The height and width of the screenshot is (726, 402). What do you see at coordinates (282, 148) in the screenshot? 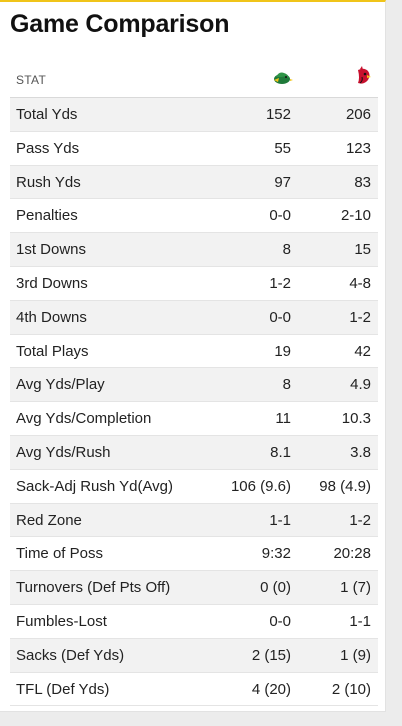
I see `home-team-value: 55` at bounding box center [282, 148].